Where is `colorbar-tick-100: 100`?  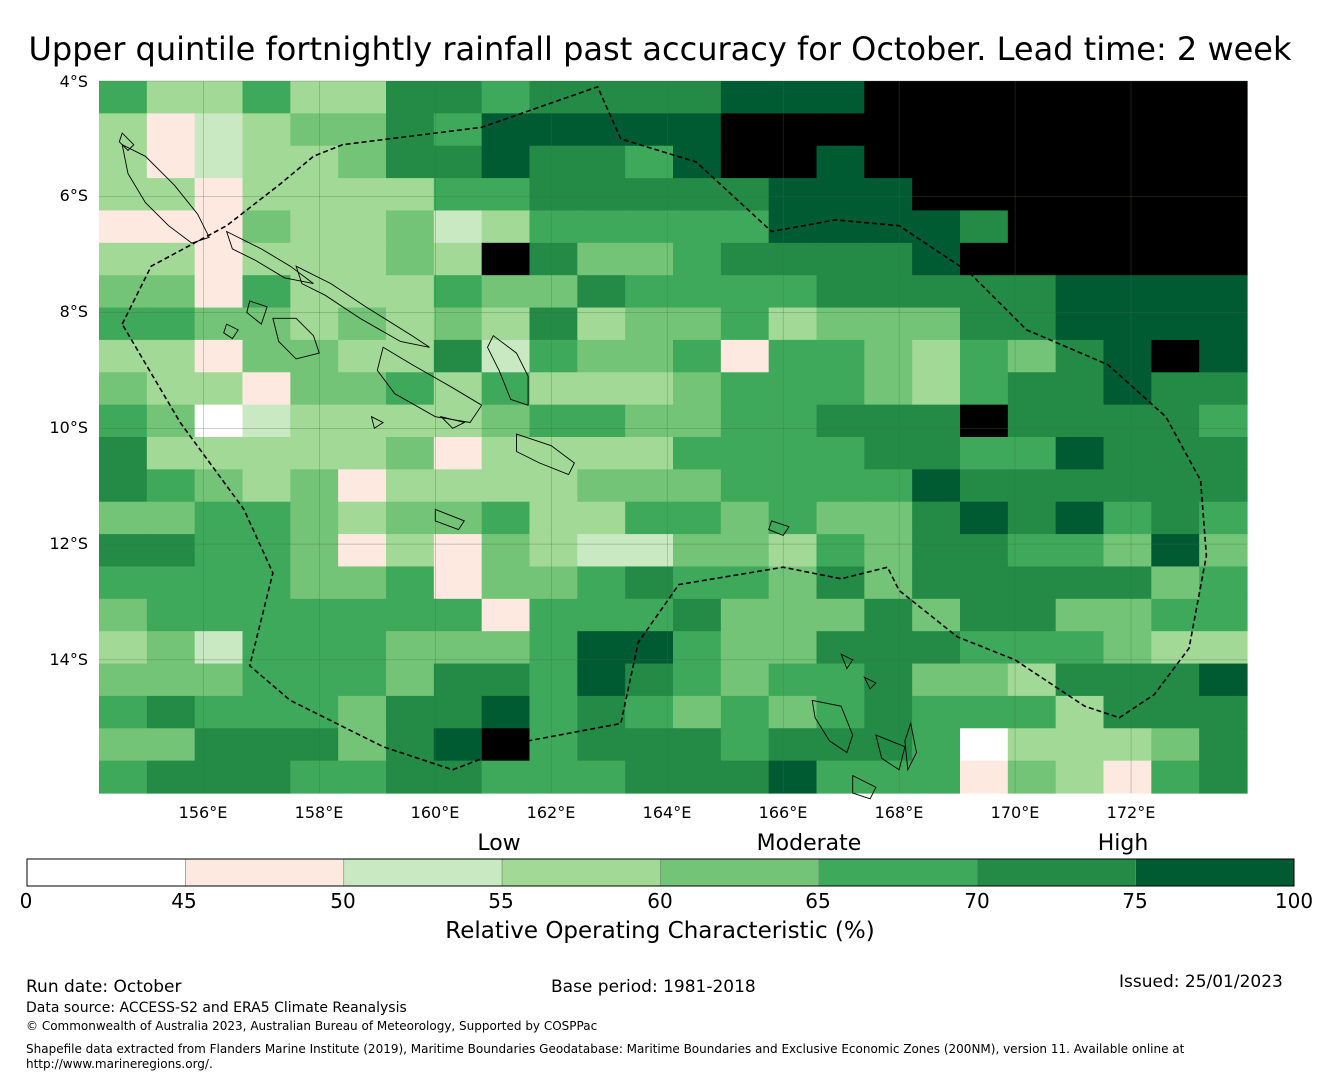
colorbar-tick-100: 100 is located at coordinates (1294, 901).